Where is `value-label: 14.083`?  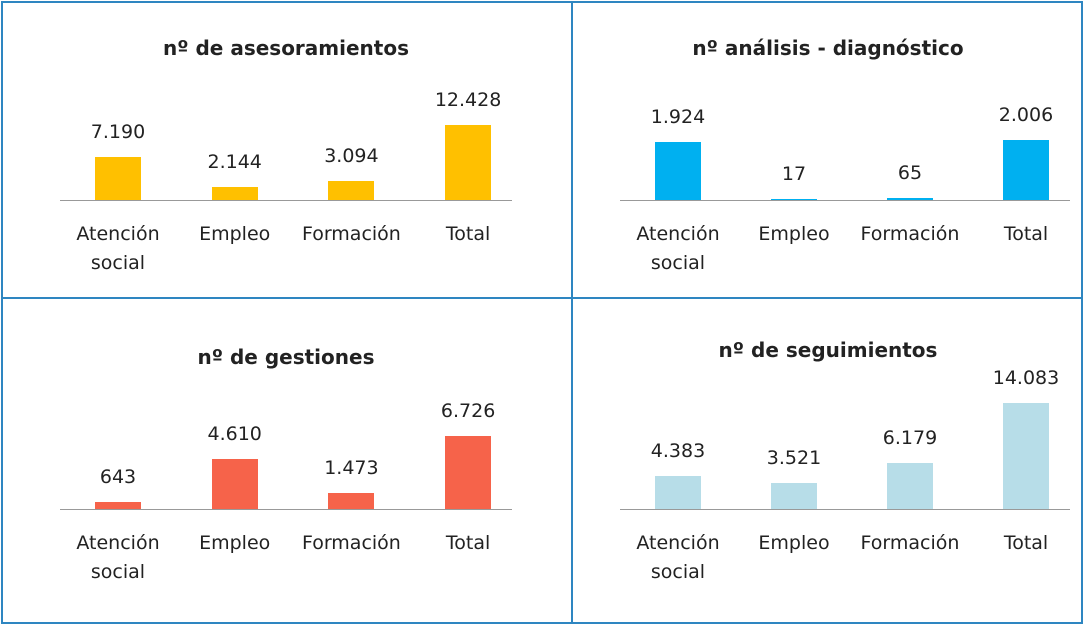 value-label: 14.083 is located at coordinates (1026, 378).